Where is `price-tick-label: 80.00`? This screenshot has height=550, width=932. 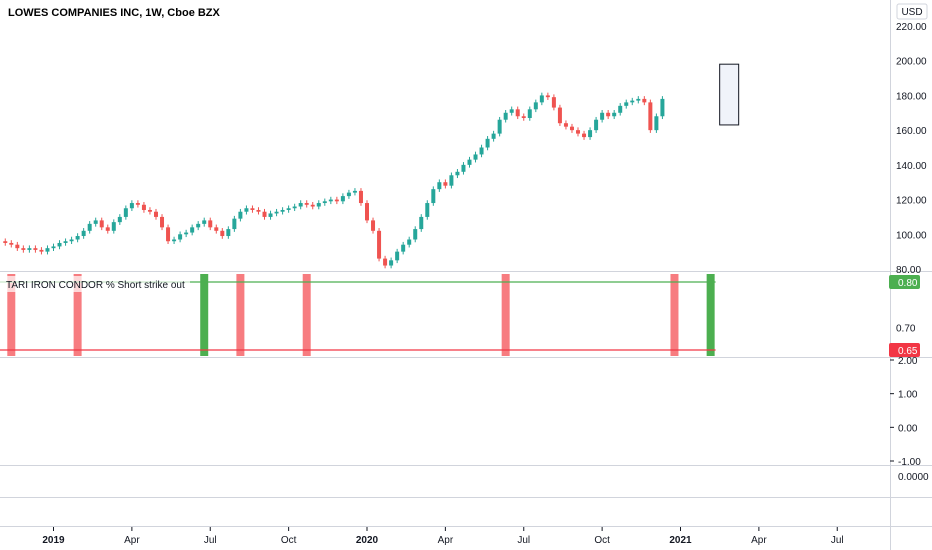 price-tick-label: 80.00 is located at coordinates (908, 270).